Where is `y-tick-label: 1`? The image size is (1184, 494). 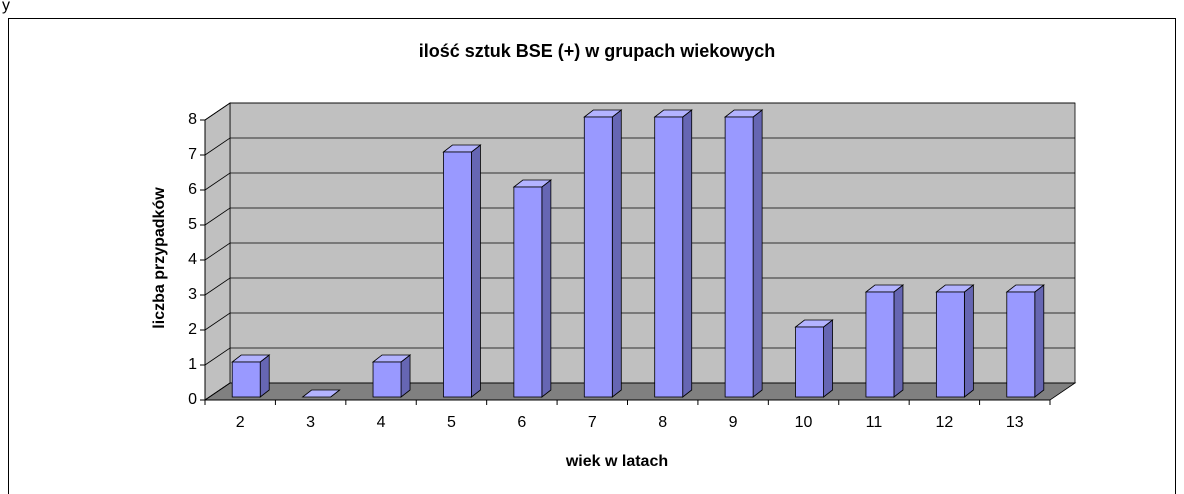
y-tick-label: 1 is located at coordinates (192, 364).